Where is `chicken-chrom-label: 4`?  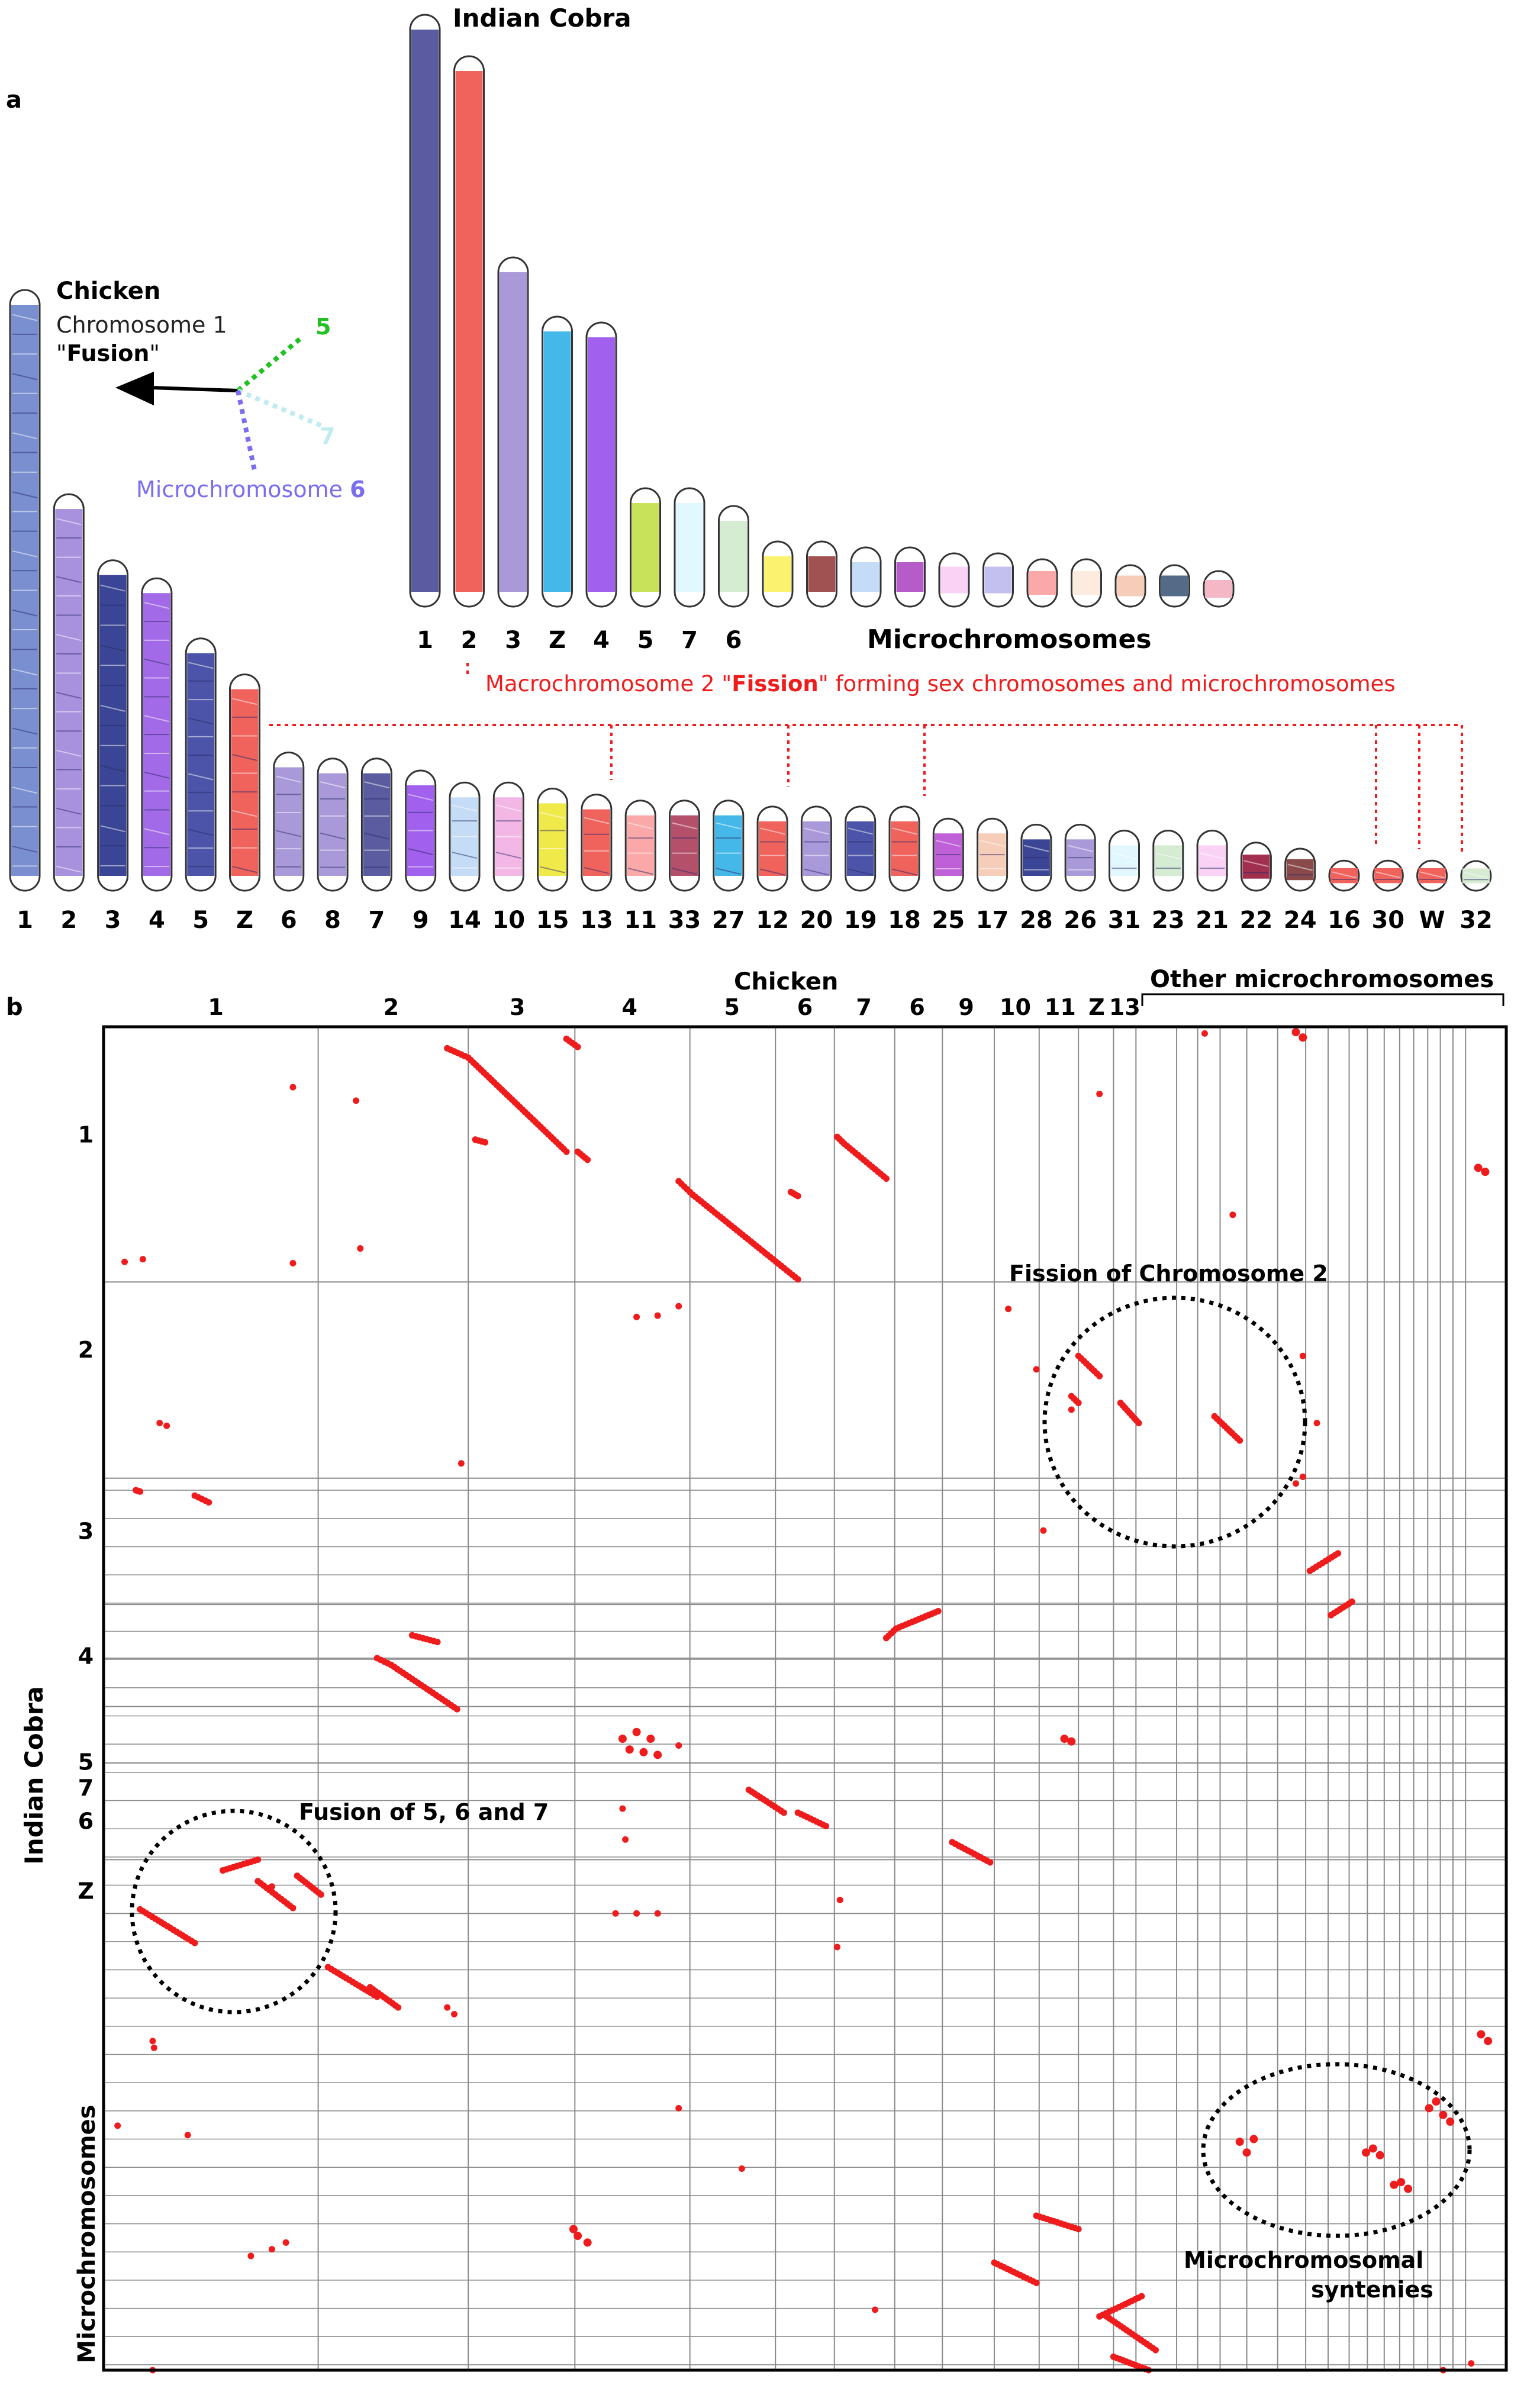 chicken-chrom-label: 4 is located at coordinates (157, 920).